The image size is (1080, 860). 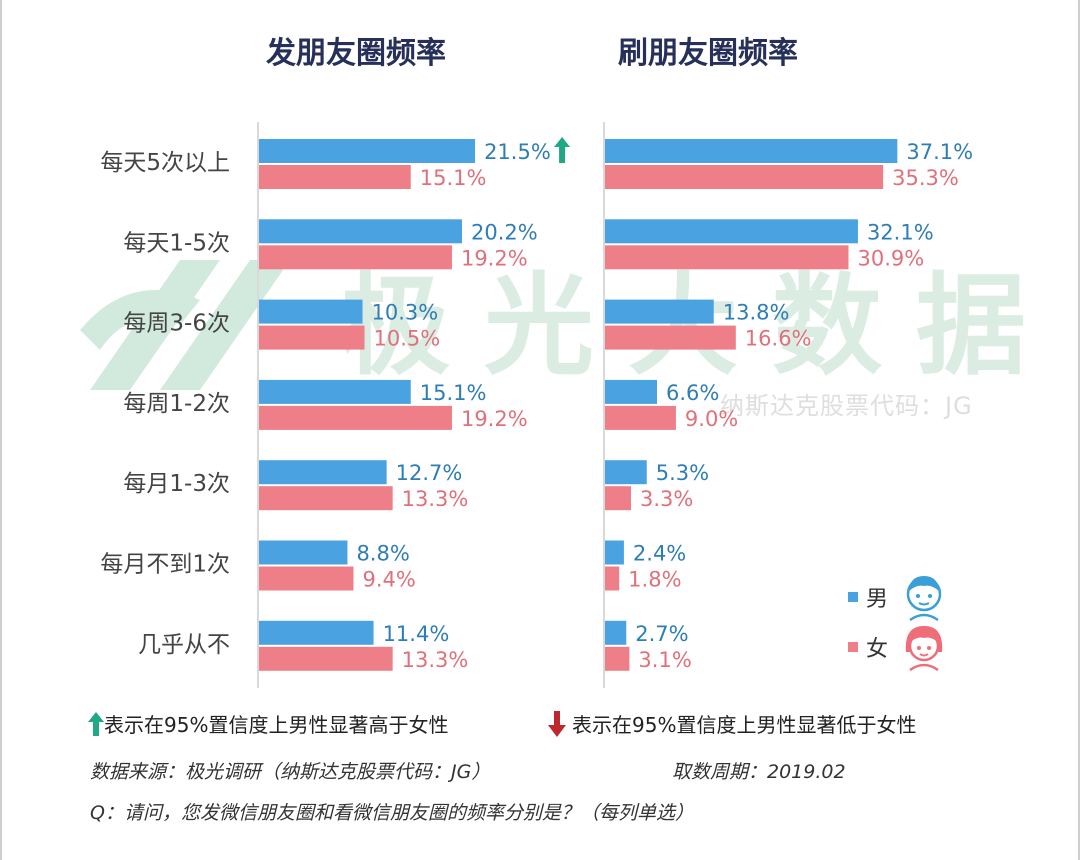 What do you see at coordinates (356, 53) in the screenshot?
I see `chart-title-post: 发朋友圈频率` at bounding box center [356, 53].